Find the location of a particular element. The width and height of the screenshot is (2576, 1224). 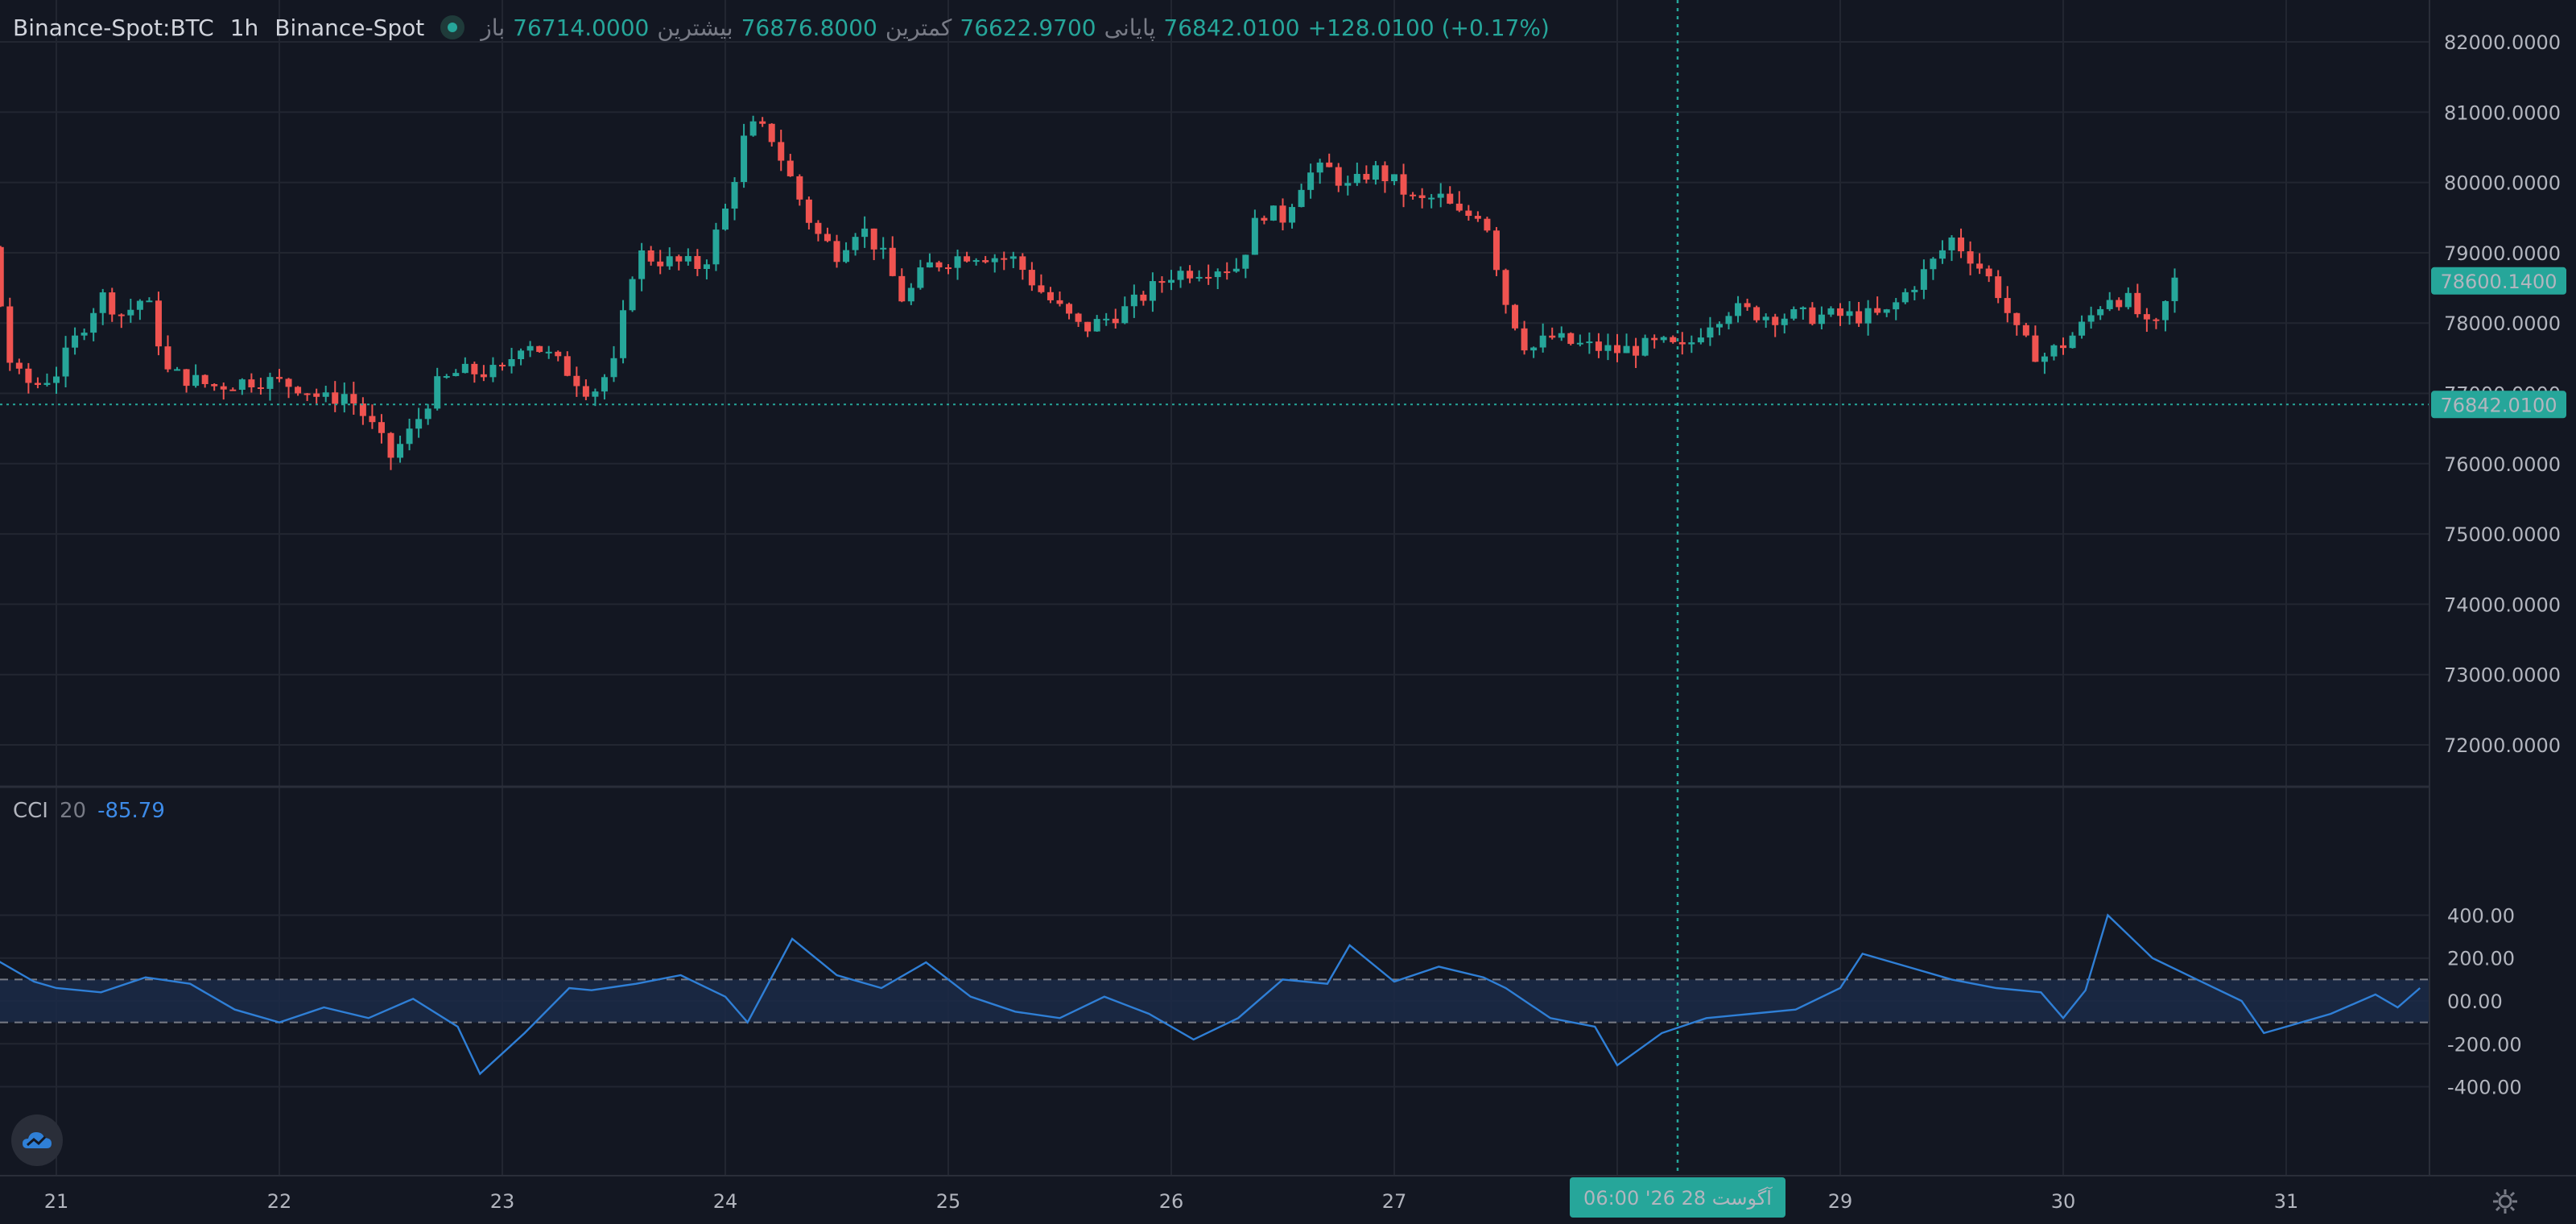

change-value: +128.0100 (+0.17%) is located at coordinates (1428, 27).